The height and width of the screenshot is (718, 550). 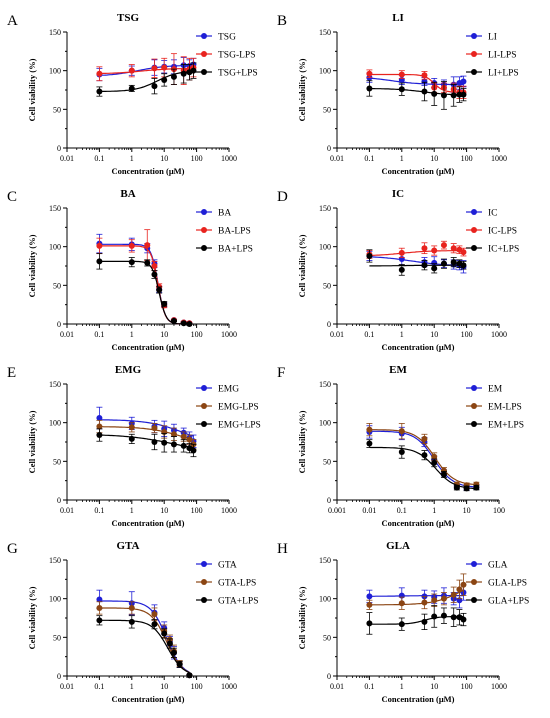 What do you see at coordinates (238, 408) in the screenshot?
I see `legend-label: EMG-LPS` at bounding box center [238, 408].